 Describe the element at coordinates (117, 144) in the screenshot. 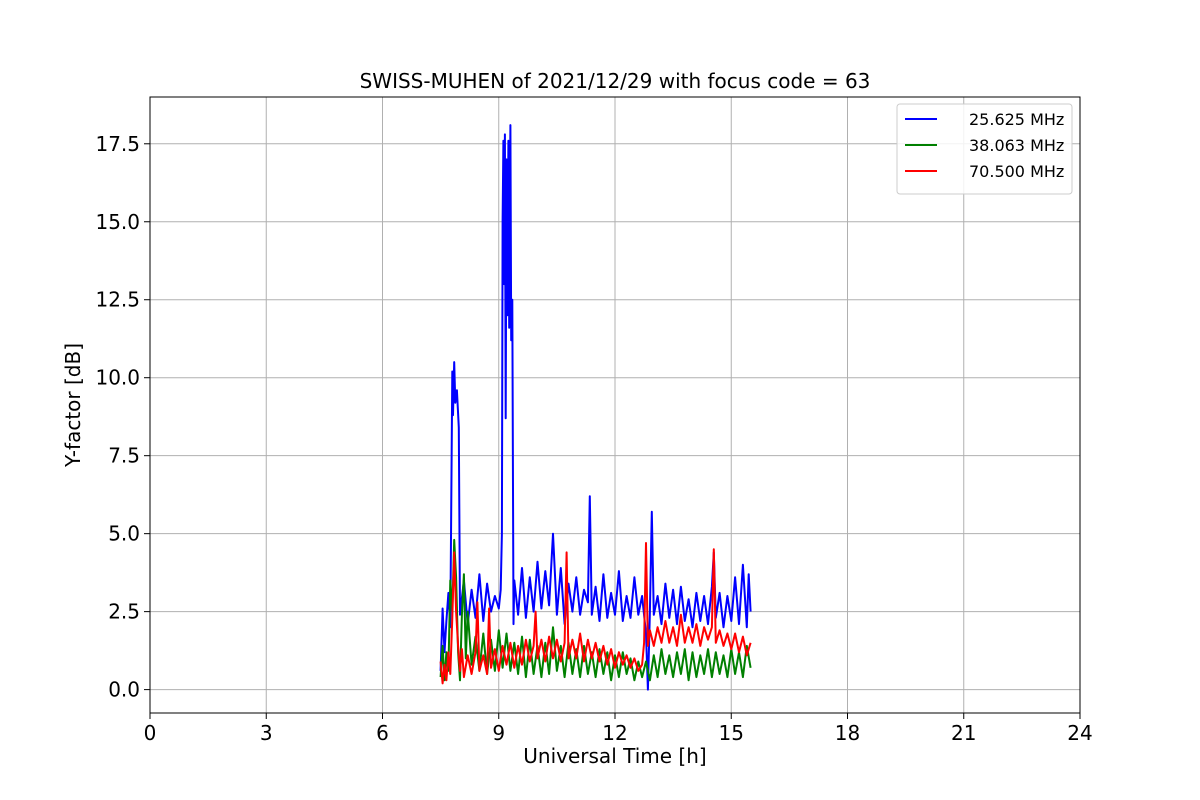

I see `y-tick-label: 17.5` at that location.